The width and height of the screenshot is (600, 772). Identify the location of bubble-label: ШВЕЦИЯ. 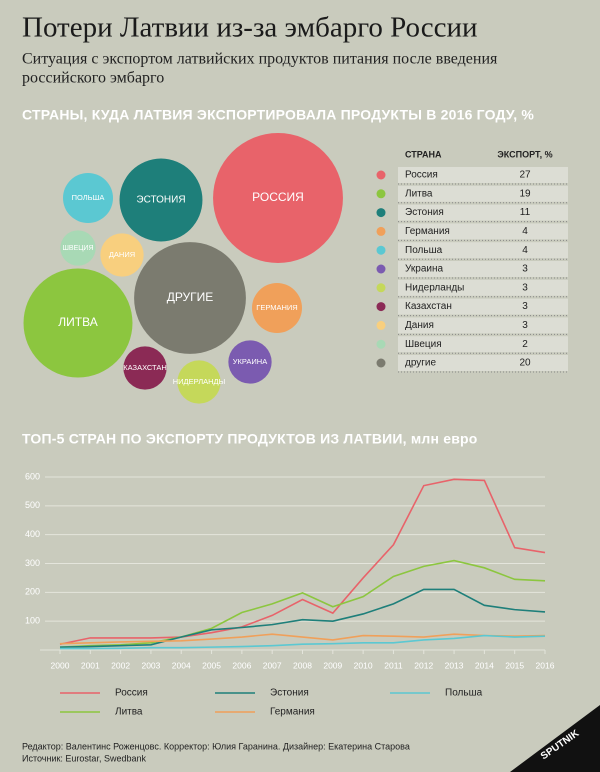
(77, 248).